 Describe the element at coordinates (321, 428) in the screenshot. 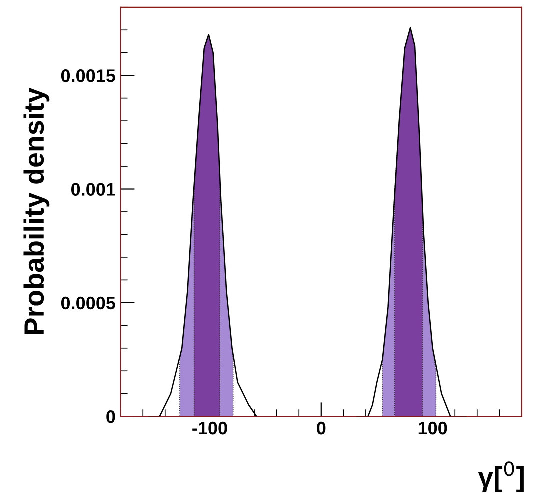

I see `x-tick-label: 0` at that location.